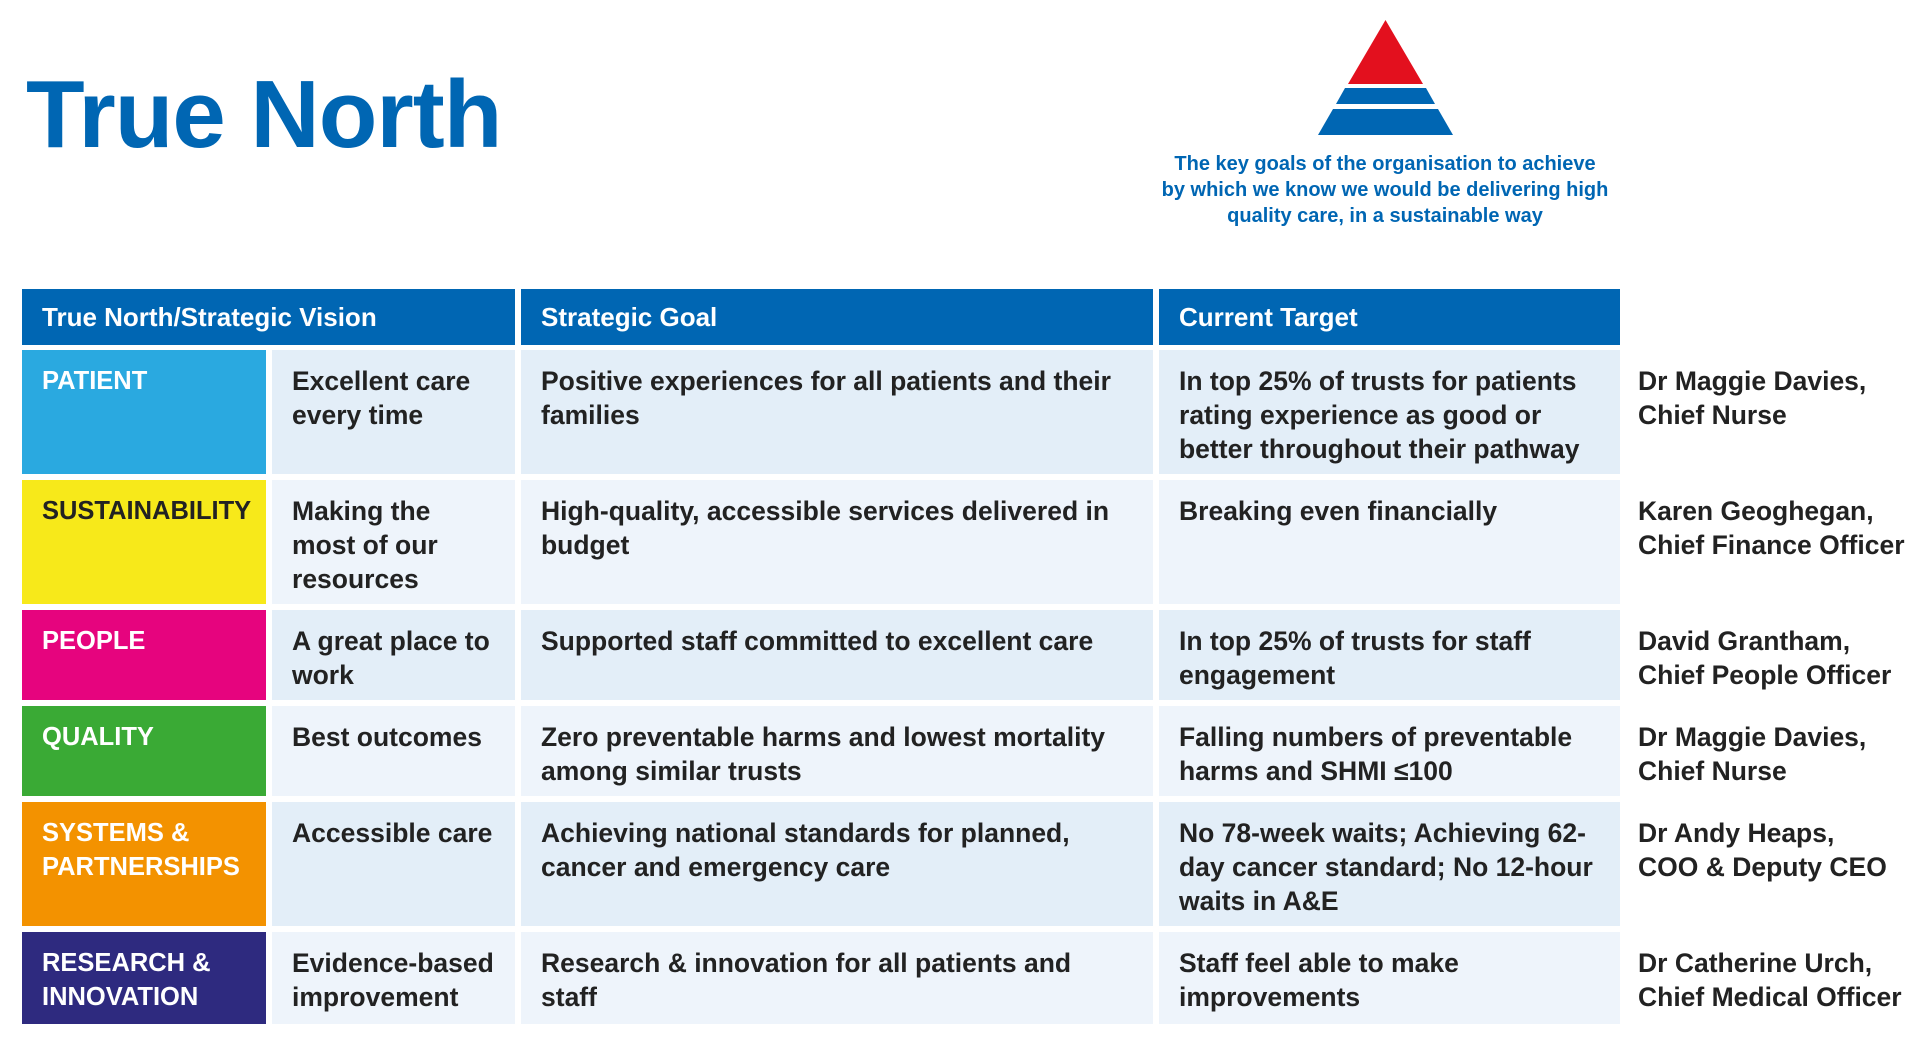 Image resolution: width=1920 pixels, height=1043 pixels. I want to click on row-0-vision: Excellent care every time, so click(393, 412).